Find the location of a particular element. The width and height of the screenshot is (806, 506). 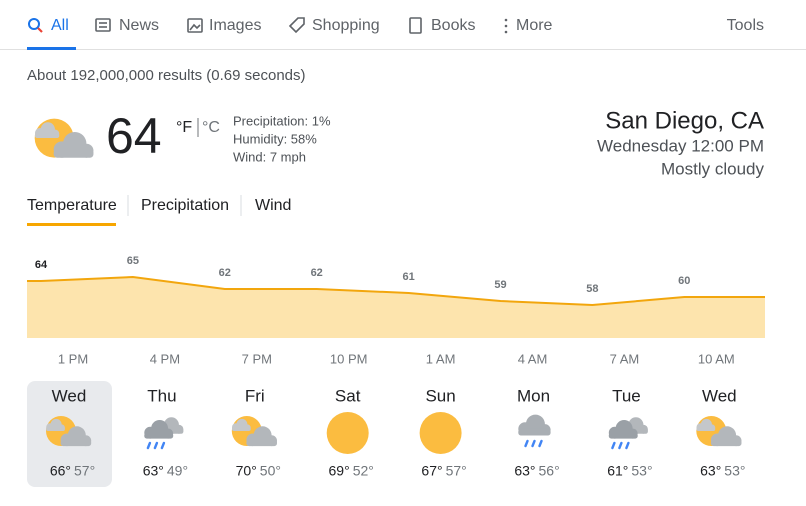

day-name: Fri is located at coordinates (255, 395).